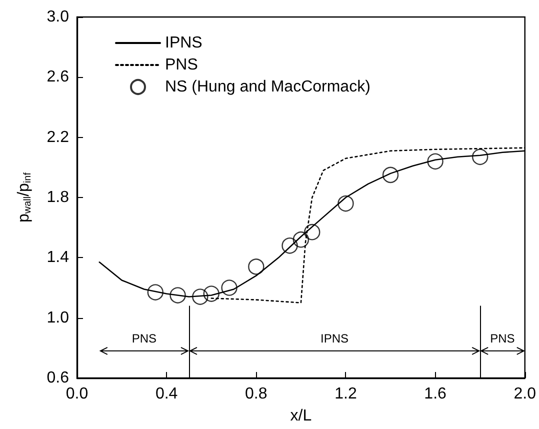 The height and width of the screenshot is (429, 539). Describe the element at coordinates (181, 65) in the screenshot. I see `legend-label: PNS` at that location.